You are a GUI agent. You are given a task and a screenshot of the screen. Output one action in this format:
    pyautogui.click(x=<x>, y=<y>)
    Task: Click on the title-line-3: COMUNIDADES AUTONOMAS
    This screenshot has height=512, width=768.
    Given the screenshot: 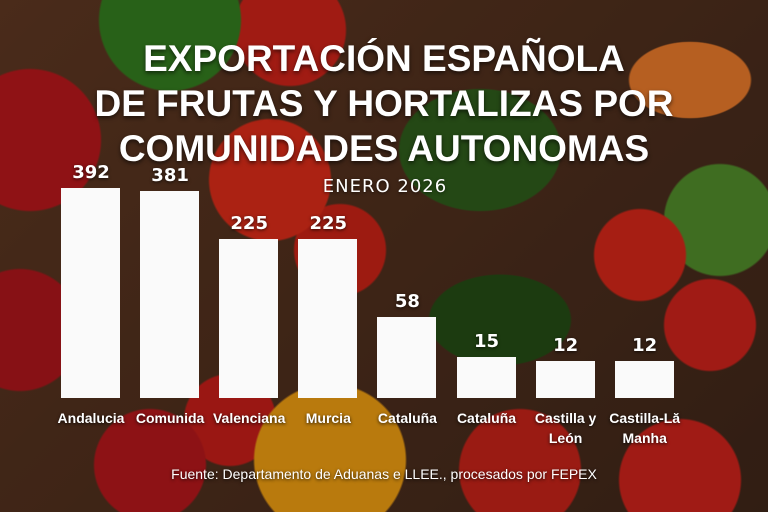 What is the action you would take?
    pyautogui.click(x=384, y=148)
    